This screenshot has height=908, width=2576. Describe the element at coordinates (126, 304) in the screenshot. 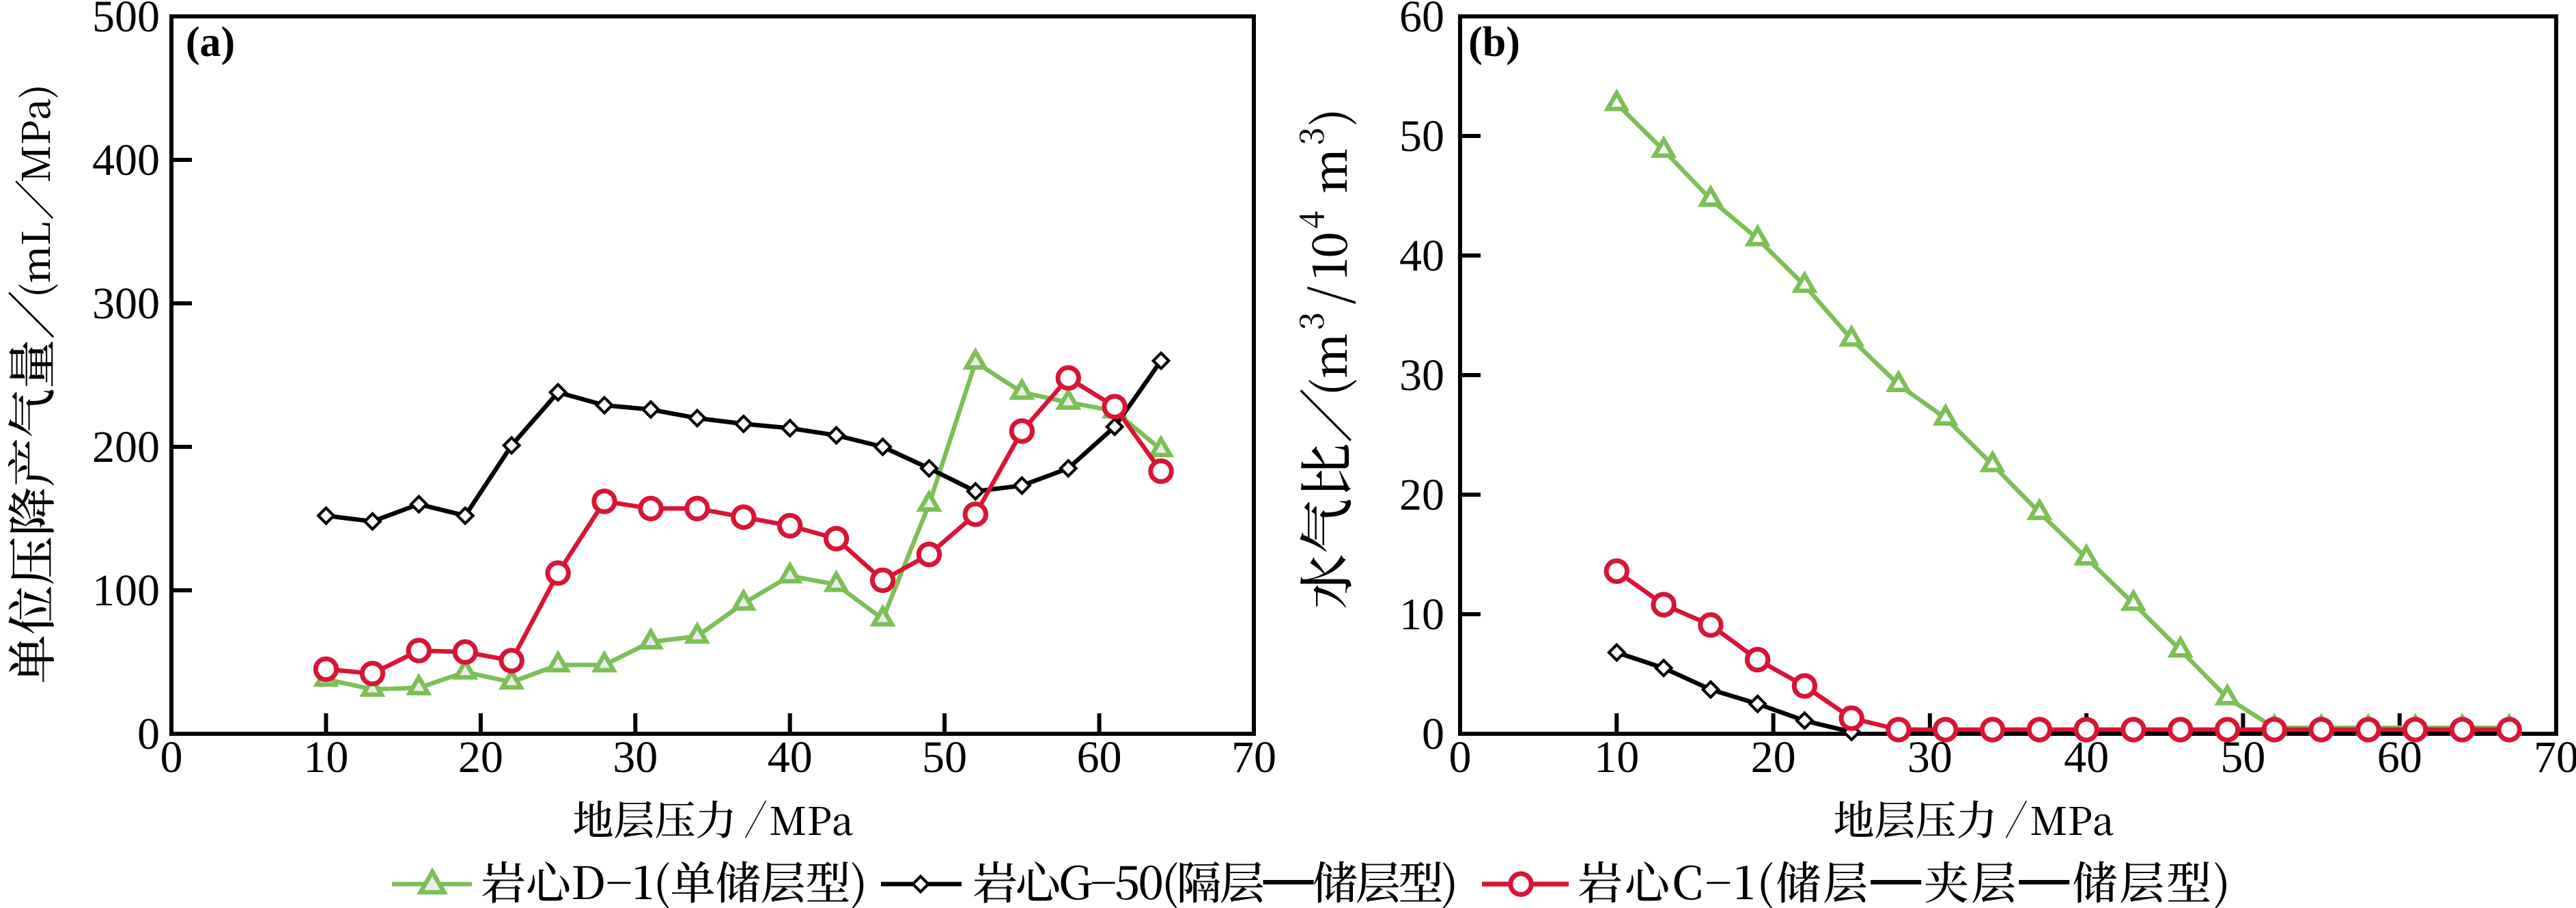

I see `svg-text: 300` at that location.